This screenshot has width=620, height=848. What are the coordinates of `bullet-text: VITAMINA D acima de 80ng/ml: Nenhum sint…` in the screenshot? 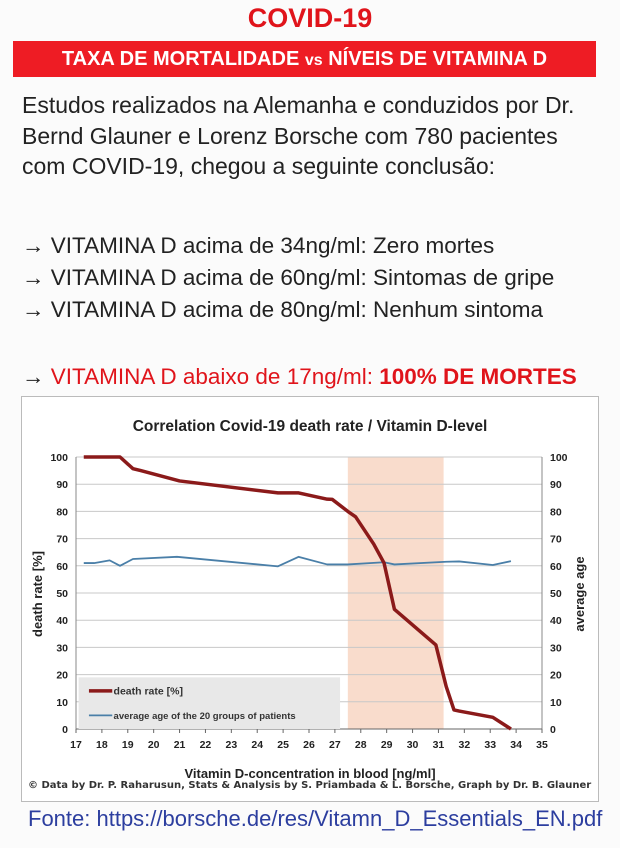 It's located at (297, 309).